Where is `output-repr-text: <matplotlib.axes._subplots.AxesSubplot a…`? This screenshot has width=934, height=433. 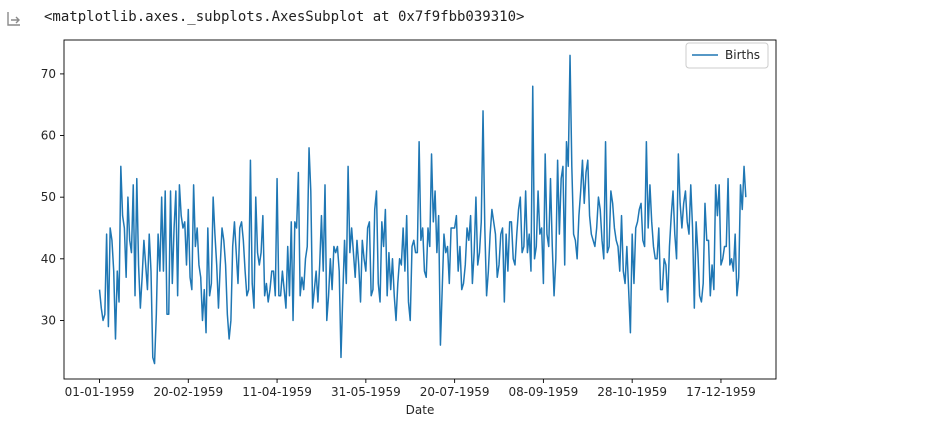
output-repr-text: <matplotlib.axes._subplots.AxesSubplot a… is located at coordinates (284, 17).